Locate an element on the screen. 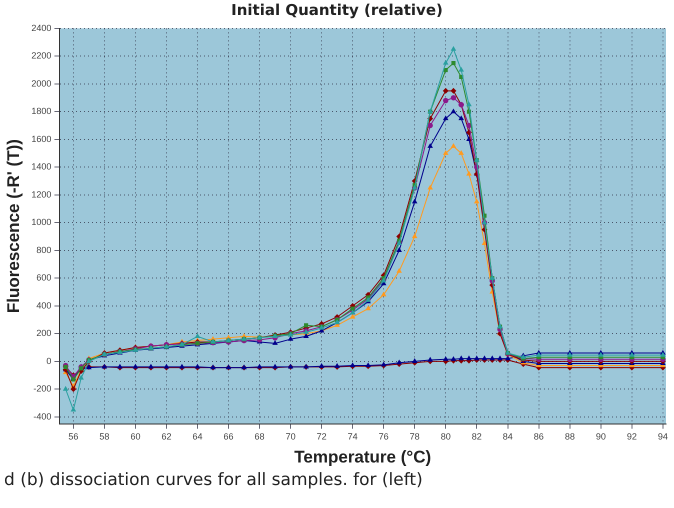  x-tick-label: 88 is located at coordinates (569, 437).